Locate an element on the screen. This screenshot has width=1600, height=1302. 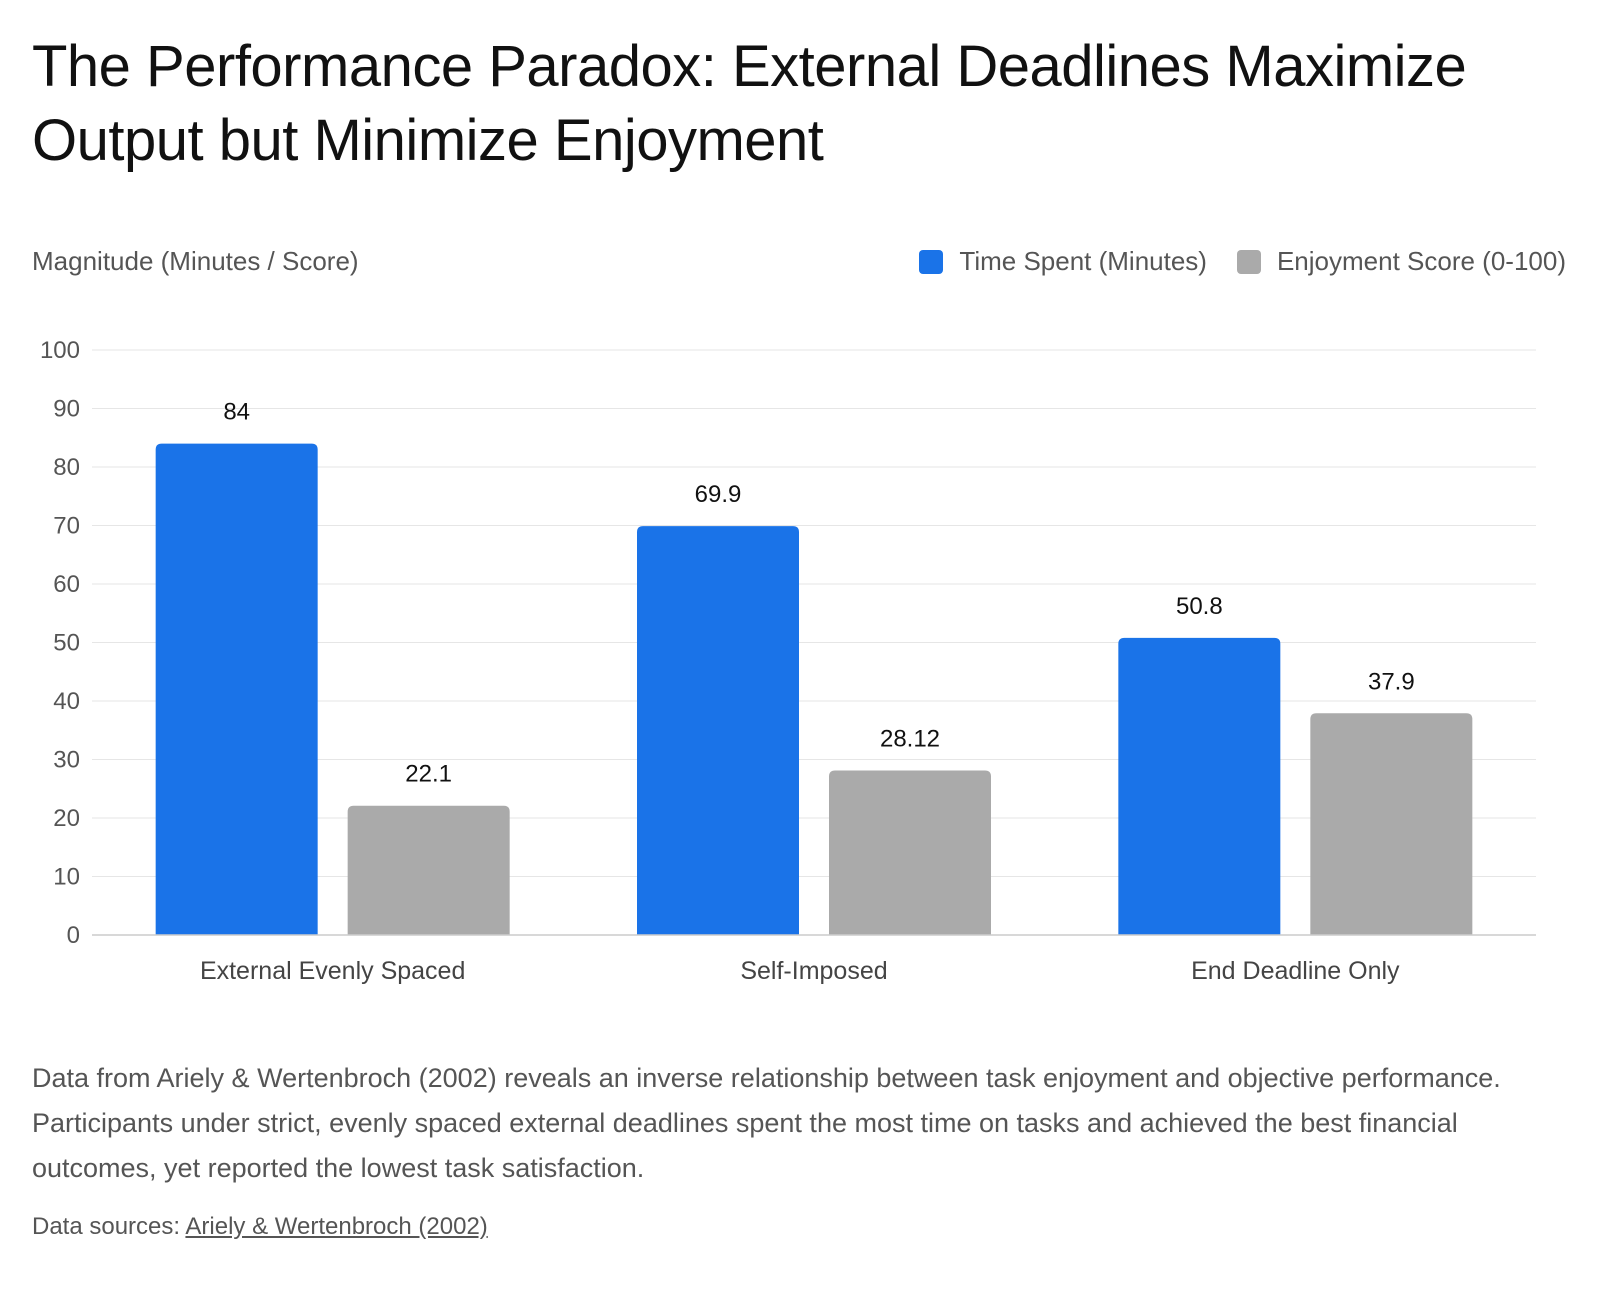
y-tick-label: 50 is located at coordinates (66, 643).